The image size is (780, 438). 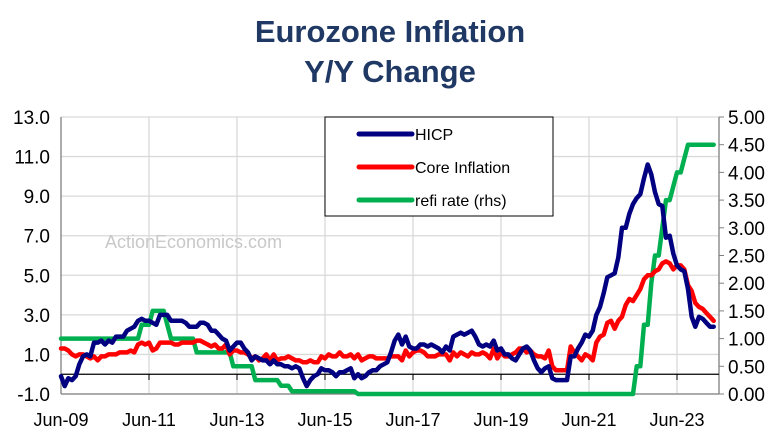 I want to click on y2-tick-label: 5.00, so click(x=746, y=118).